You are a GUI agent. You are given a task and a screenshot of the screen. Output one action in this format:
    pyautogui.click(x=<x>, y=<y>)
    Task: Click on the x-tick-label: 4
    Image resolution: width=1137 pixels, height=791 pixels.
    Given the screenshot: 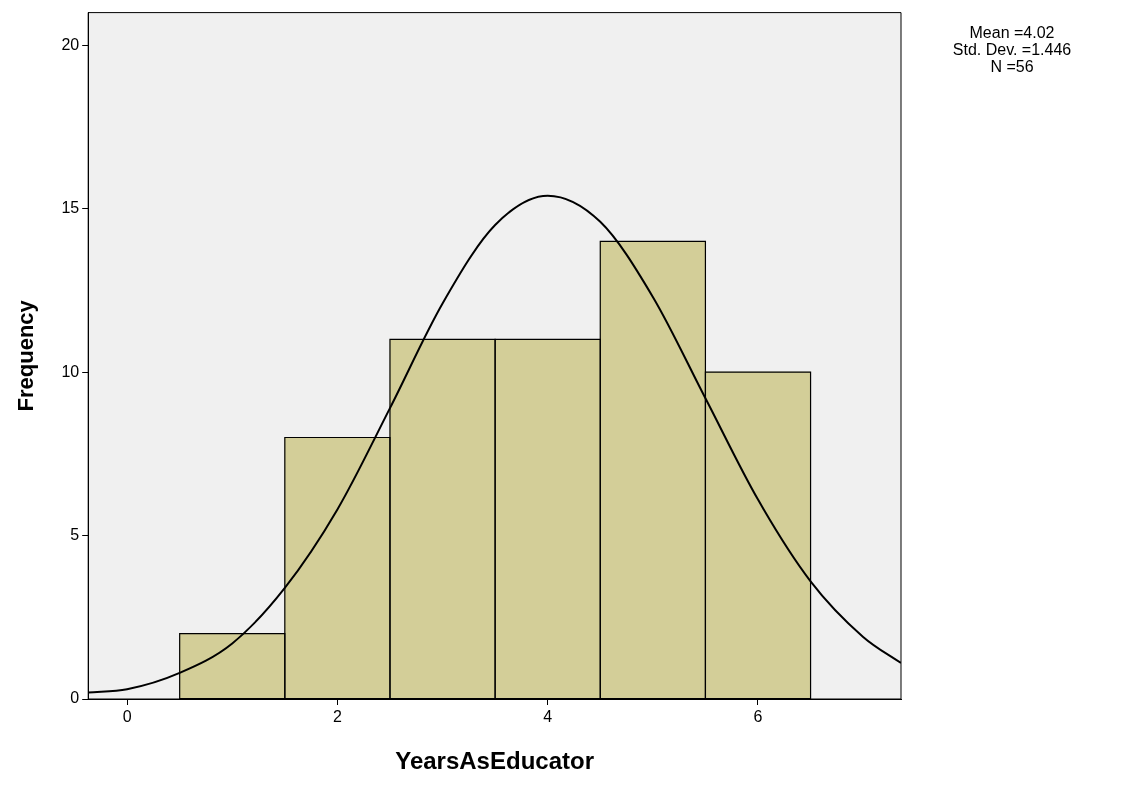 What is the action you would take?
    pyautogui.click(x=548, y=717)
    